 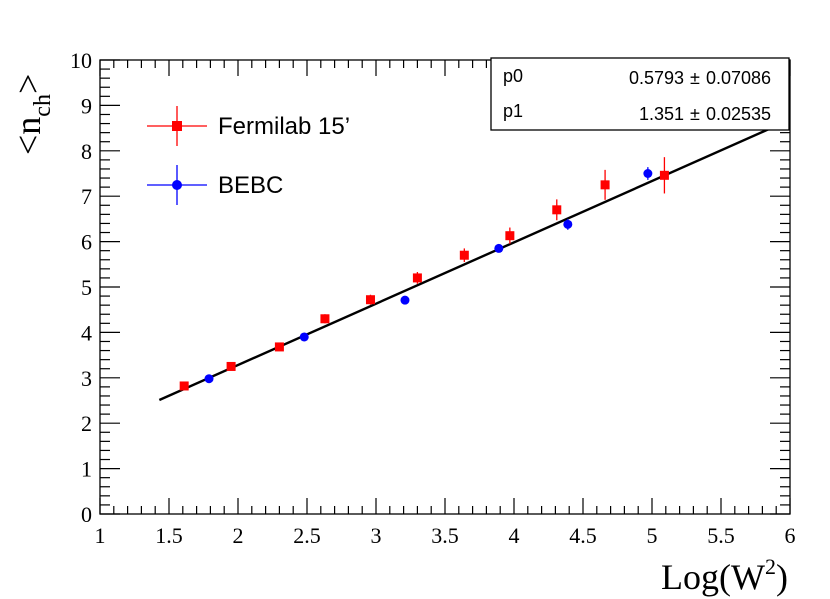 What do you see at coordinates (721, 535) in the screenshot?
I see `x-tick-label: 5.5` at bounding box center [721, 535].